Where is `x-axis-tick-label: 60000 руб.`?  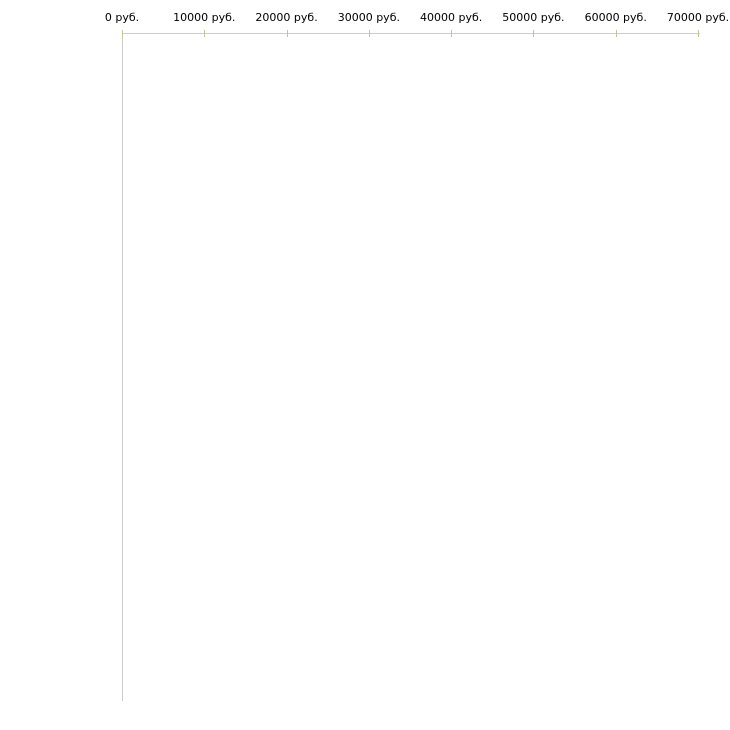 x-axis-tick-label: 60000 руб. is located at coordinates (615, 17).